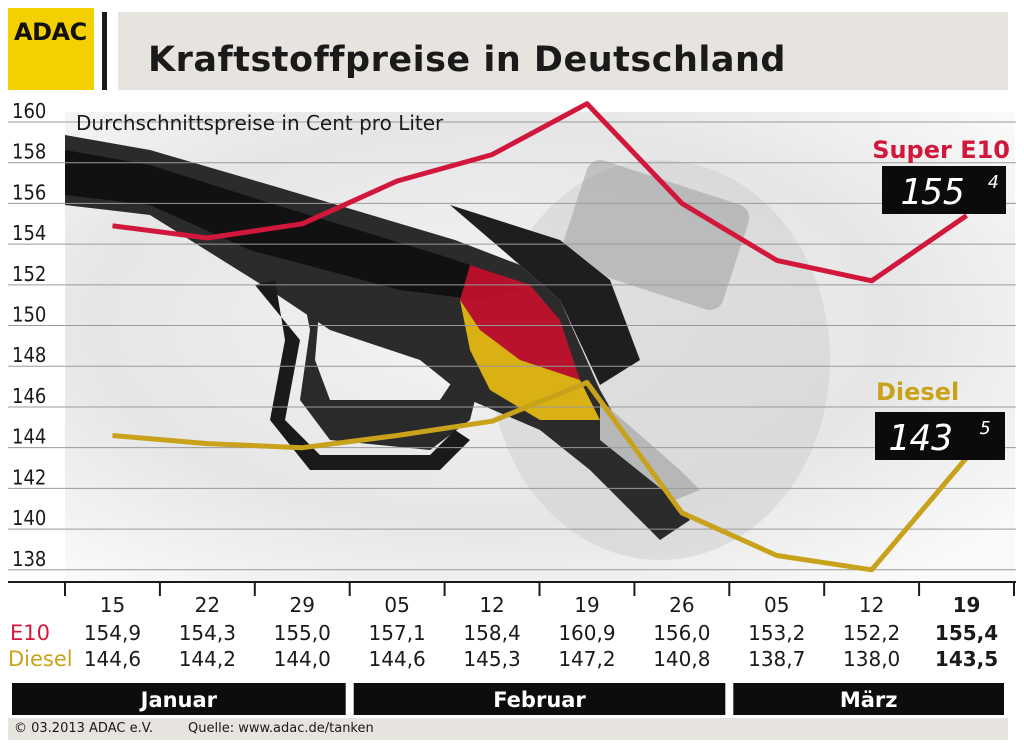  I want to click on x-tick-label: 22, so click(207, 605).